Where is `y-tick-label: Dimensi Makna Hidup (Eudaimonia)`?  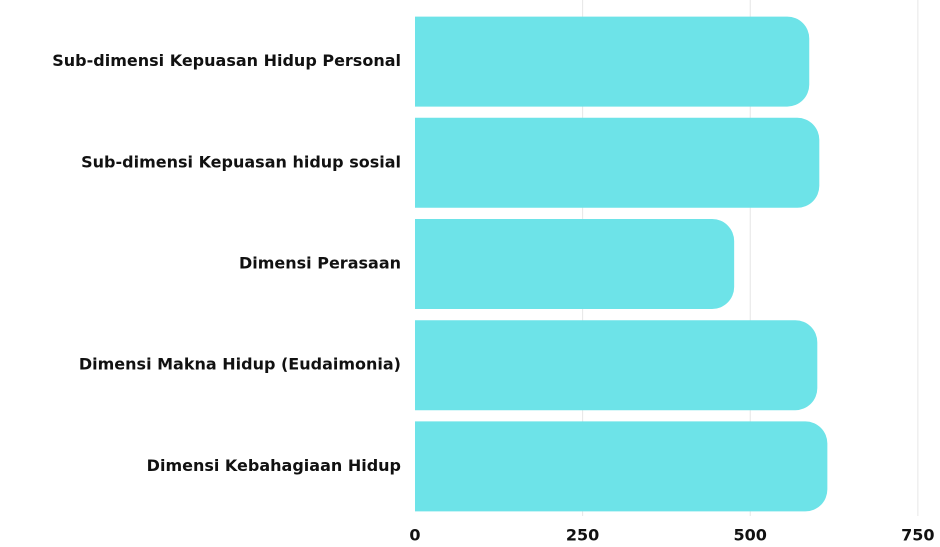
y-tick-label: Dimensi Makna Hidup (Eudaimonia) is located at coordinates (240, 364).